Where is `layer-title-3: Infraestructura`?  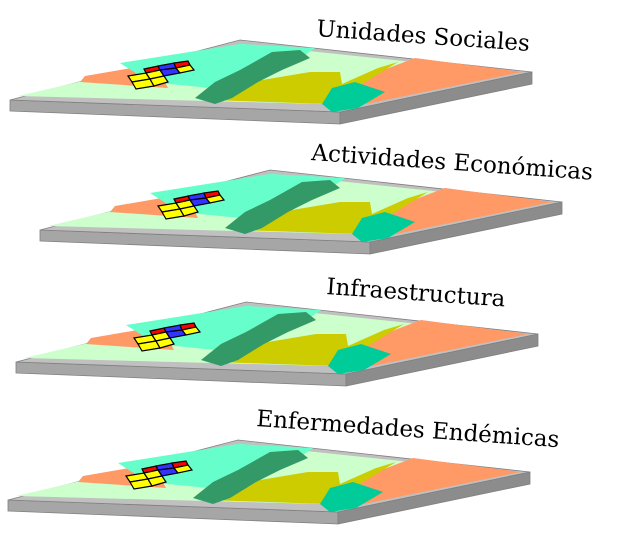 layer-title-3: Infraestructura is located at coordinates (416, 293).